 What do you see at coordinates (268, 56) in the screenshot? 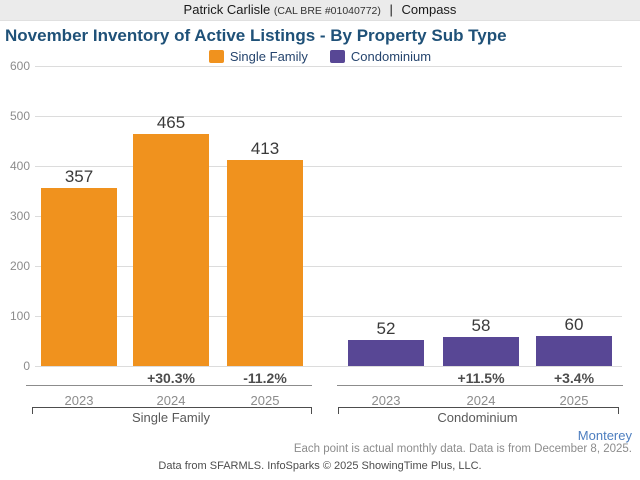
I see `legend-label-single-family: Single Family` at bounding box center [268, 56].